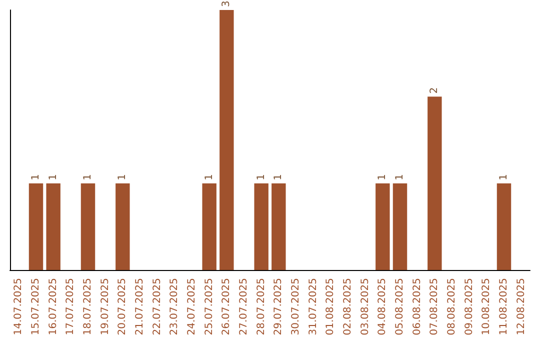 This screenshot has width=540, height=340. What do you see at coordinates (174, 307) in the screenshot?
I see `x-tick-label: 23.07.2025` at bounding box center [174, 307].